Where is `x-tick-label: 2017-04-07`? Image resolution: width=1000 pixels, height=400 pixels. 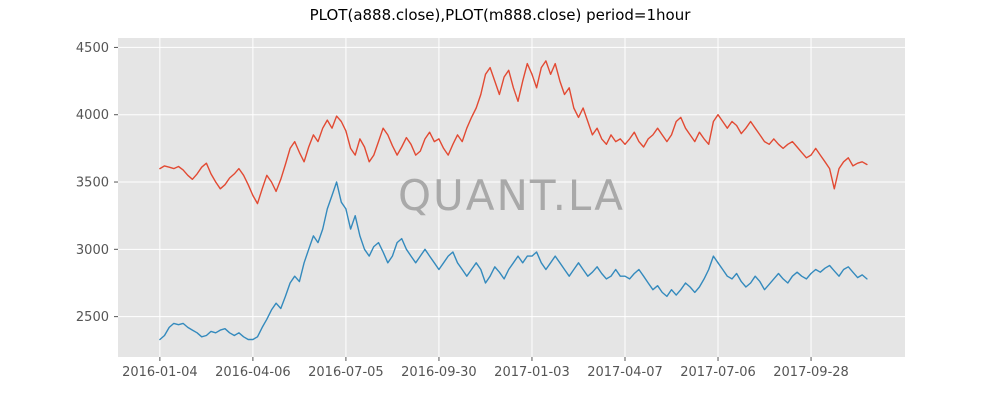 x-tick-label: 2017-04-07 is located at coordinates (625, 372).